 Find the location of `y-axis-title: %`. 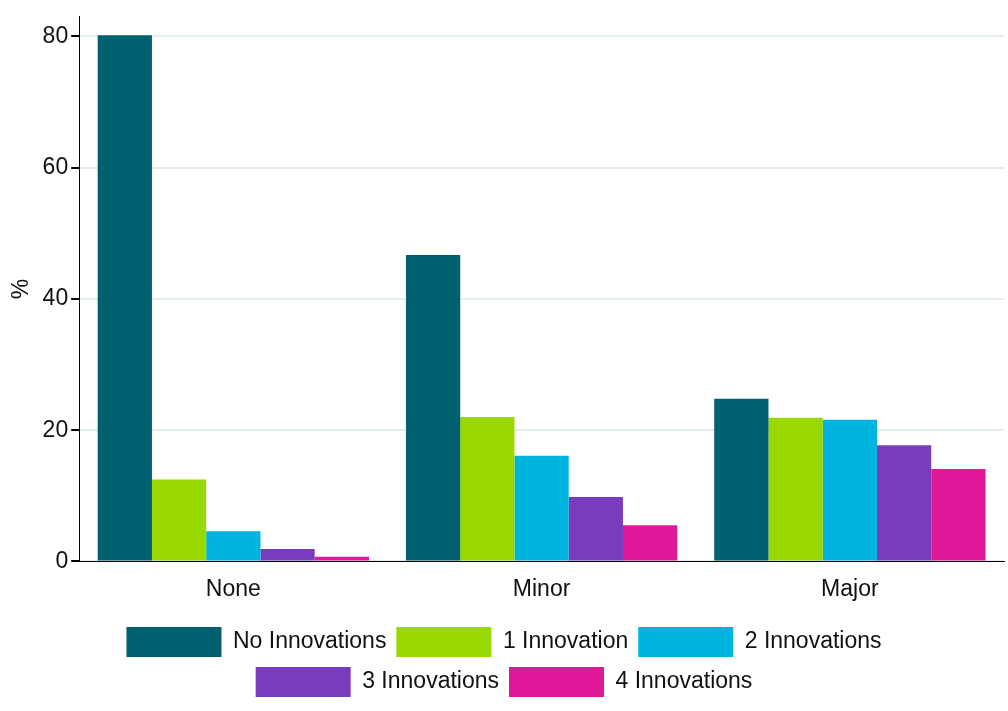

y-axis-title: % is located at coordinates (20, 289).